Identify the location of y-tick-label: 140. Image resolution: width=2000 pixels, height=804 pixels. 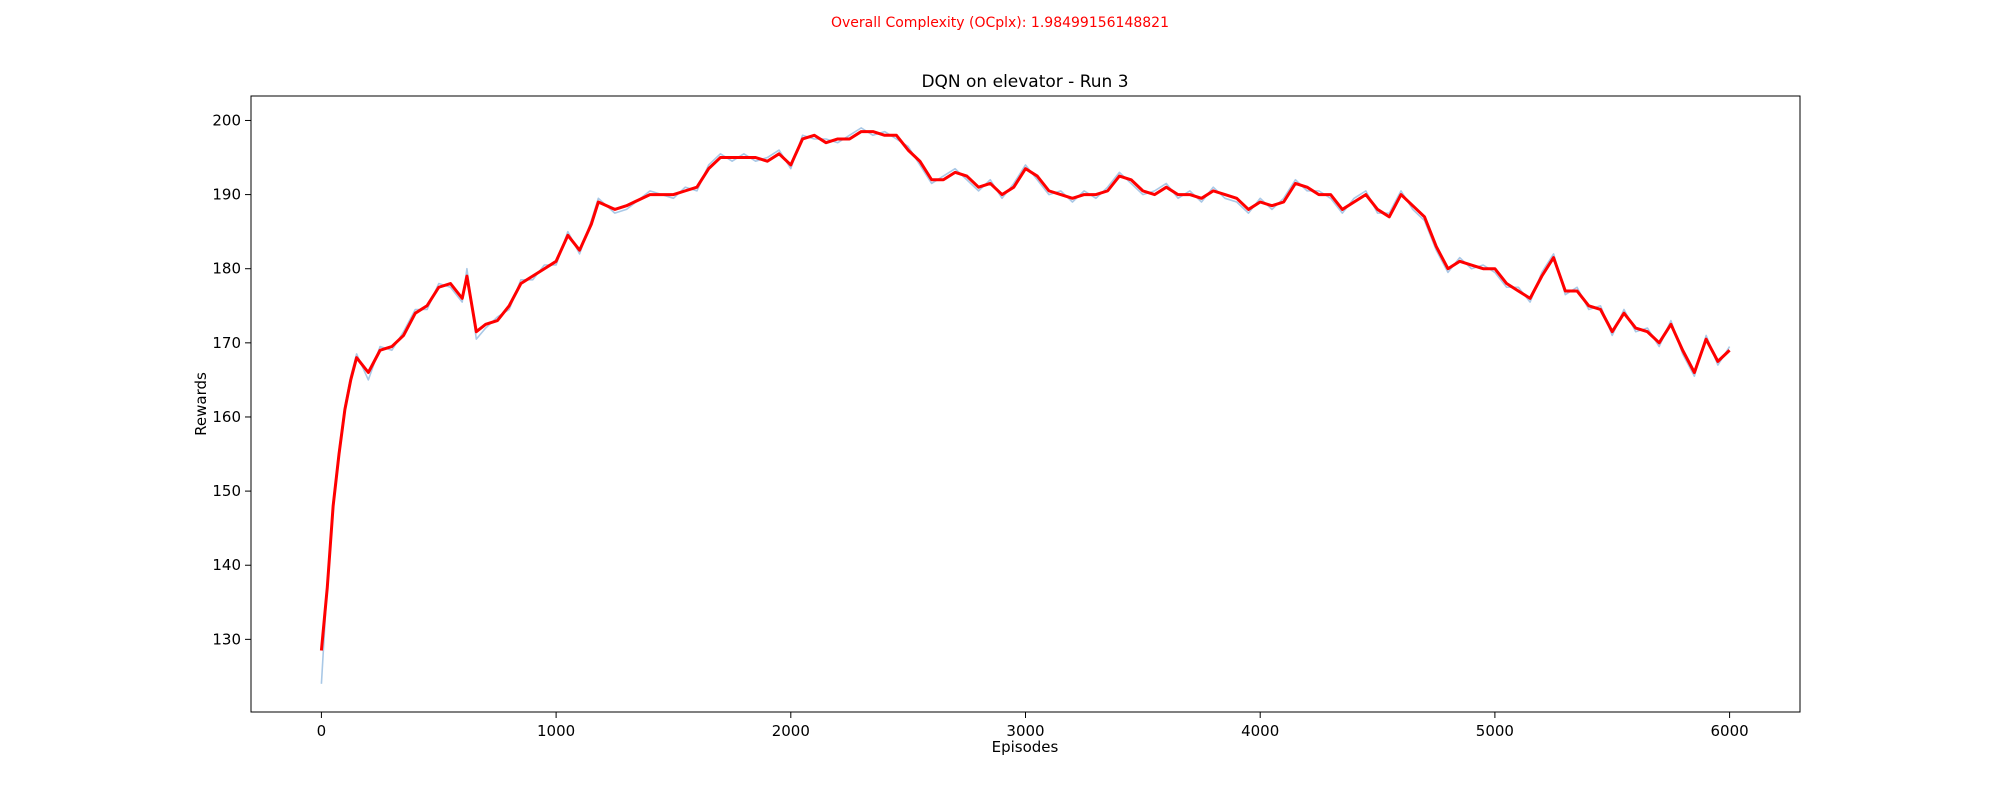
(226, 565).